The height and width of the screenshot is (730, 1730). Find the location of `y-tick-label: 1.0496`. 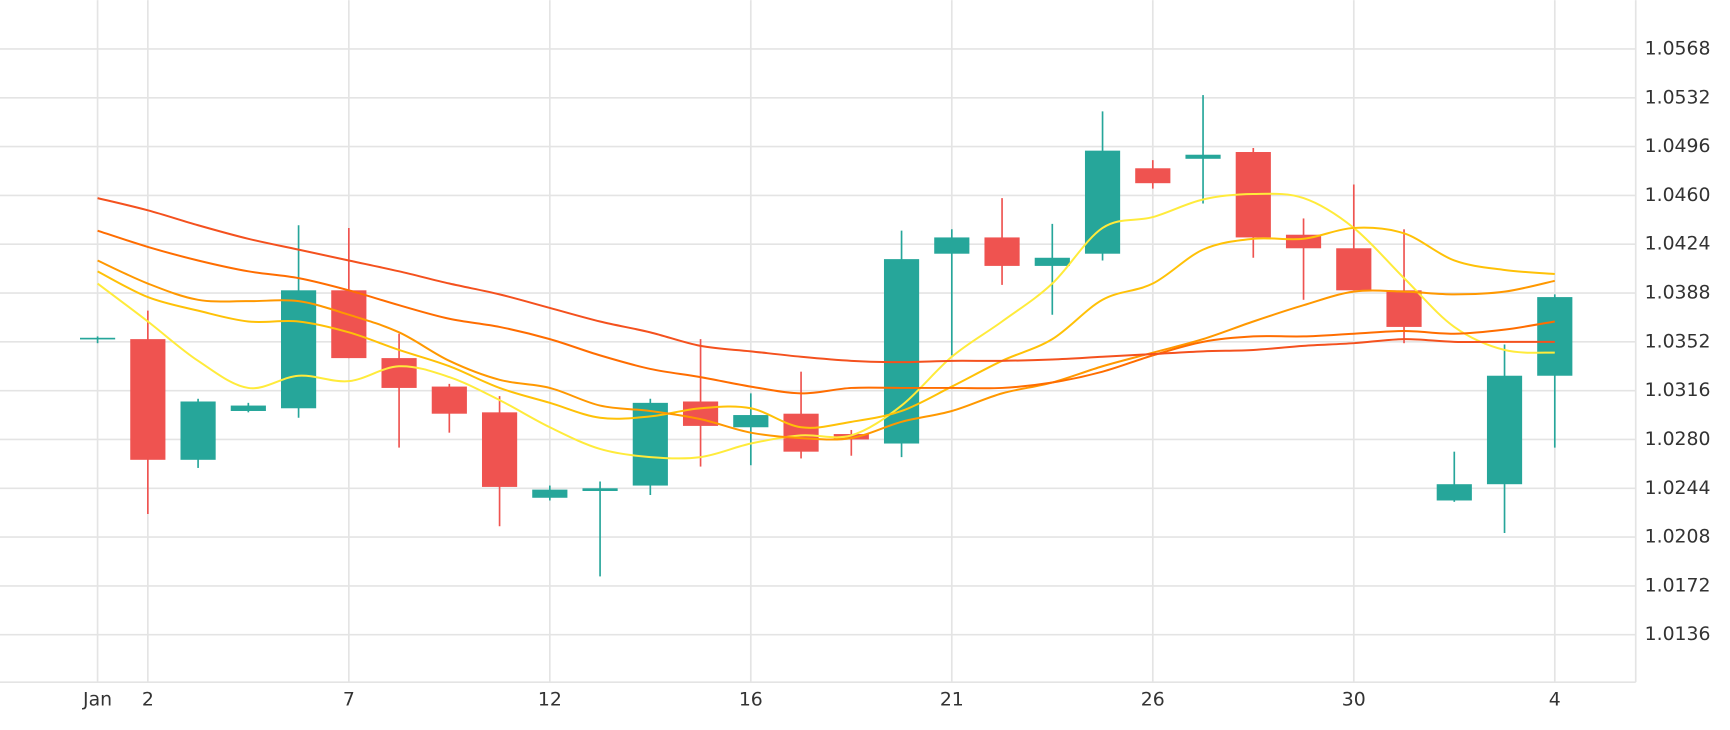

y-tick-label: 1.0496 is located at coordinates (1678, 146).